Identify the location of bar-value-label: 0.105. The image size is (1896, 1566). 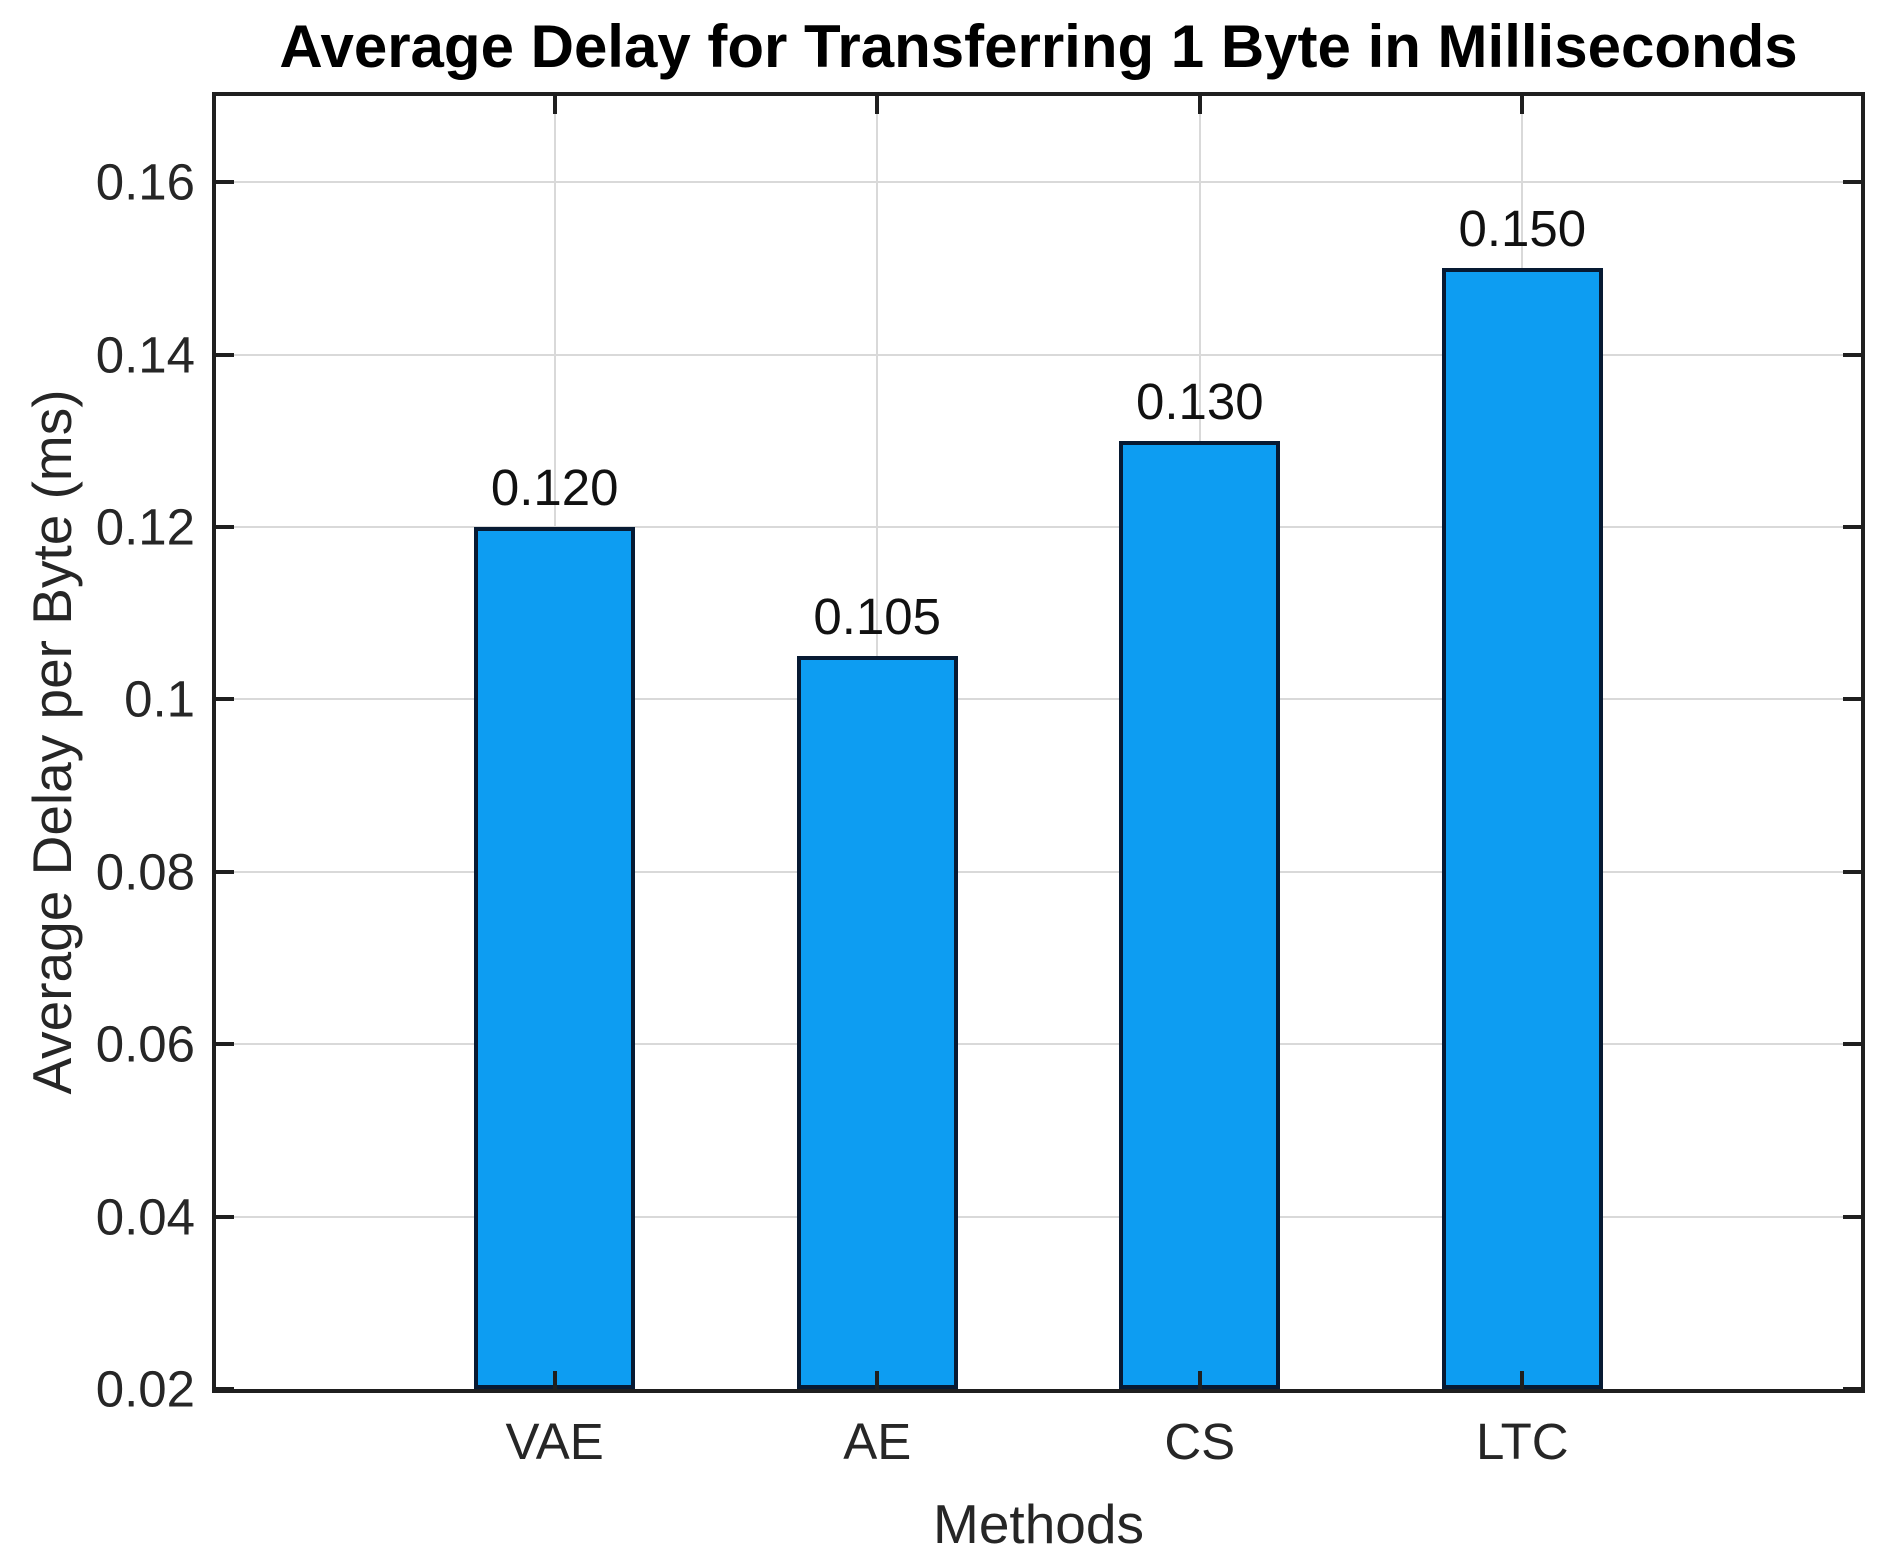
(877, 617).